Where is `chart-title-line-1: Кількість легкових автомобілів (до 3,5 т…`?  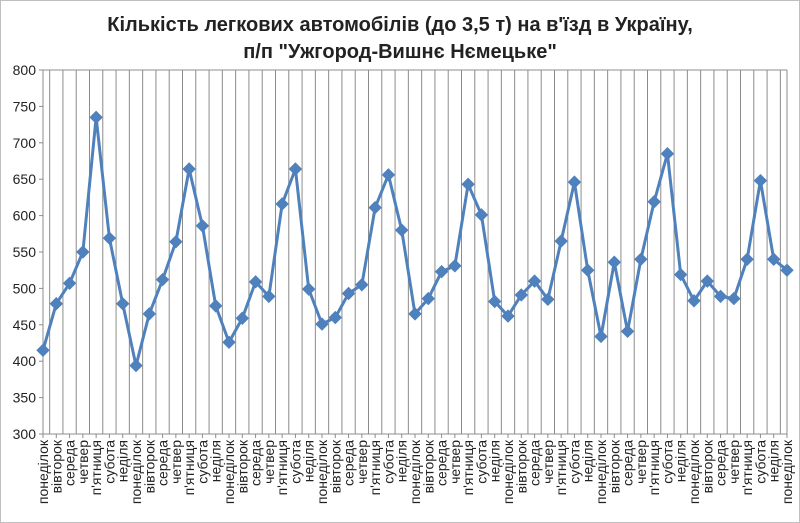
chart-title-line-1: Кількість легкових автомобілів (до 3,5 т… is located at coordinates (400, 25).